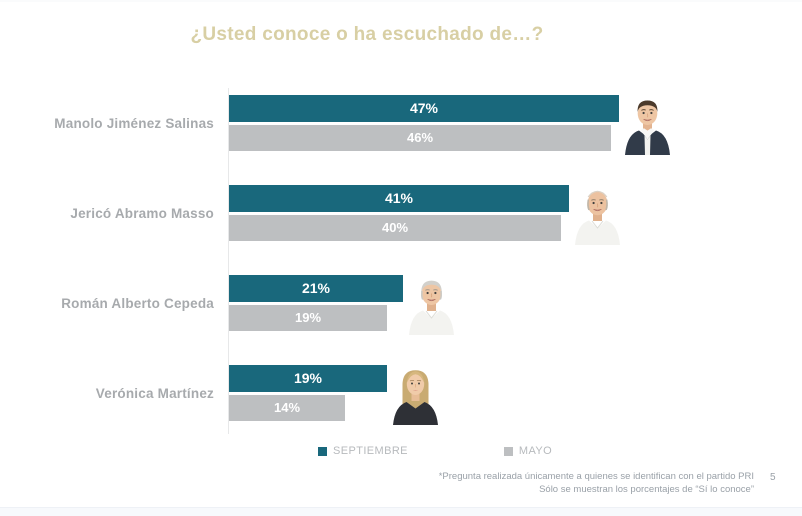 This screenshot has width=802, height=516. I want to click on bottom-edge-strip, so click(401, 511).